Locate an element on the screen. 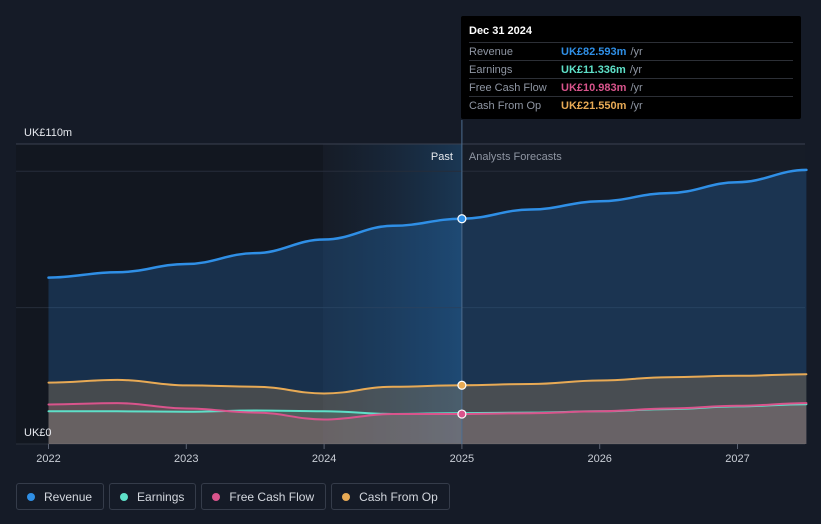 This screenshot has height=524, width=821. y-axis-top-label: UK£110m is located at coordinates (48, 133).